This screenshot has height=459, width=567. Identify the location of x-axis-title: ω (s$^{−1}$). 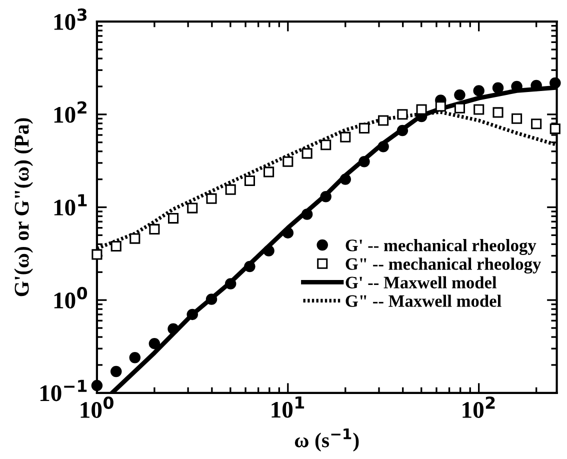
(326, 440).